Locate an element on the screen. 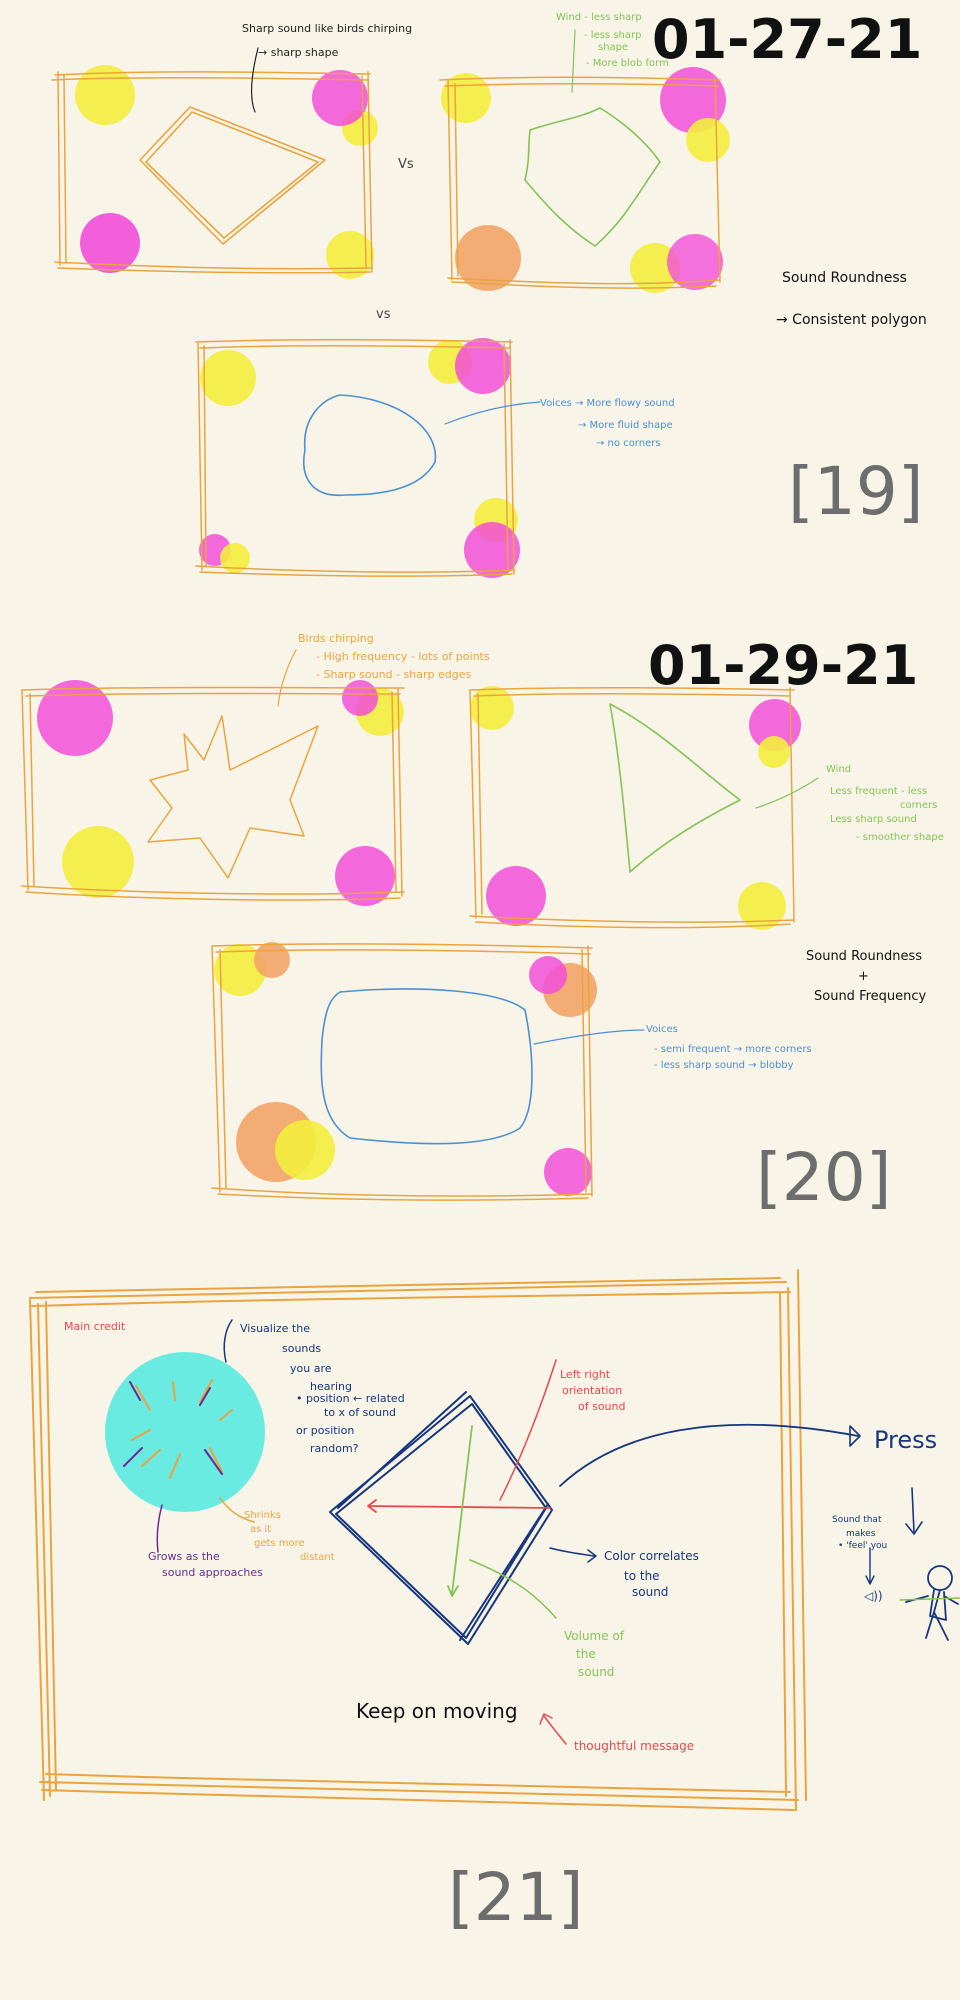 Image resolution: width=960 pixels, height=2000 pixels. note-21-volume: Volume of the sound is located at coordinates (594, 1654).